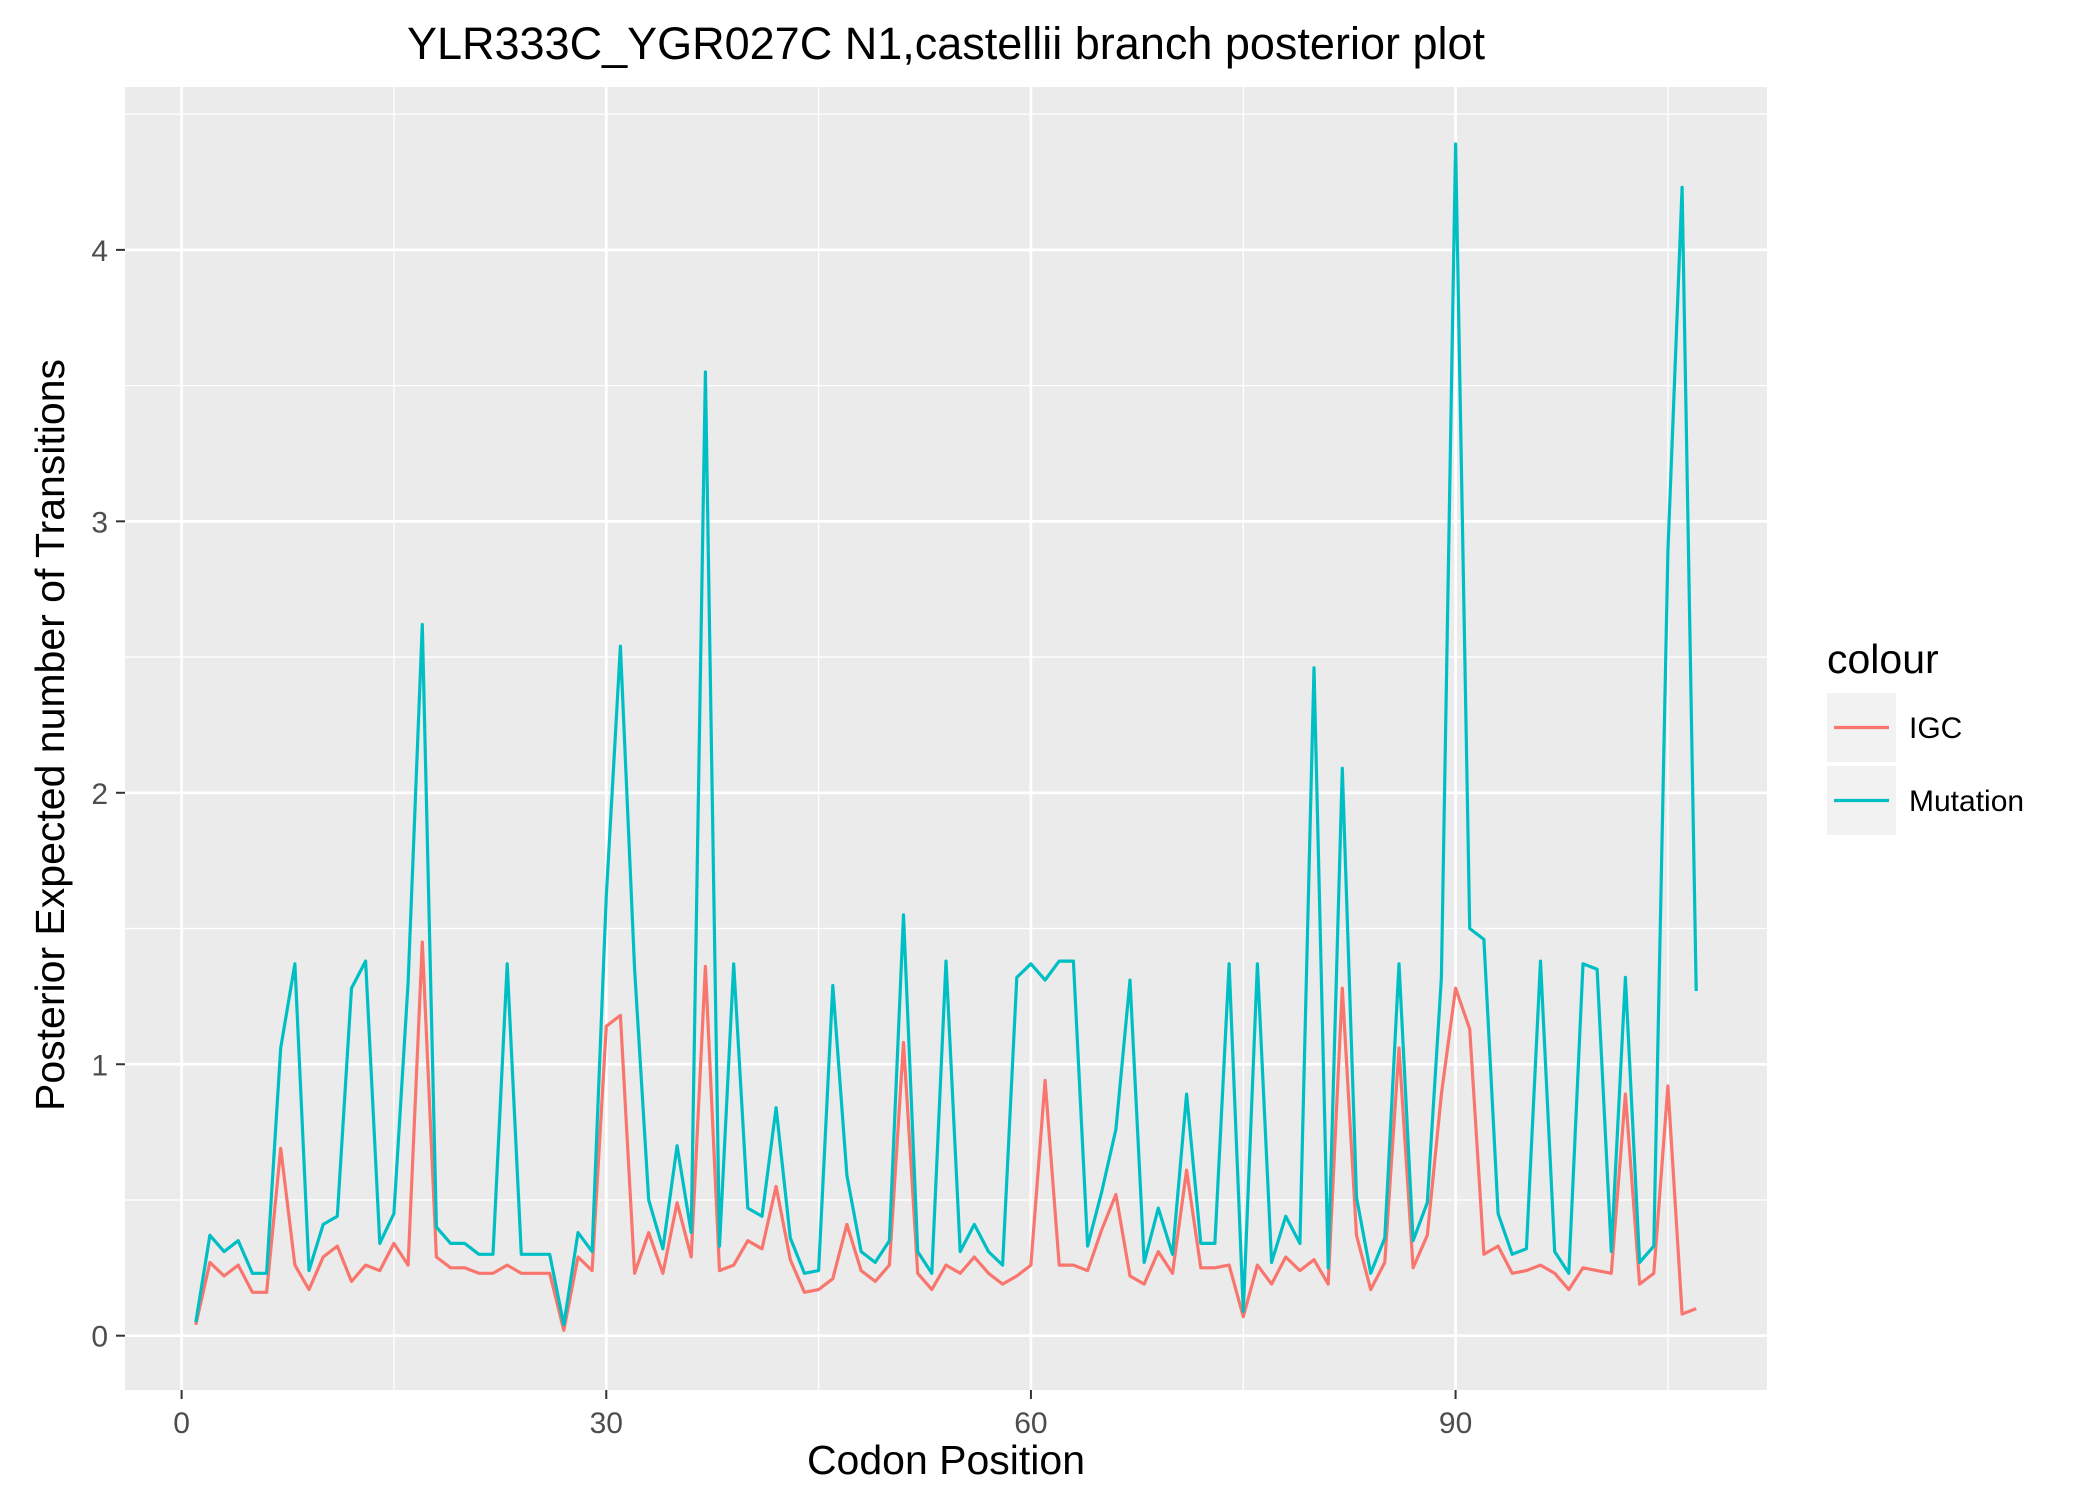  I want to click on x-tick-label: 60, so click(1030, 1423).